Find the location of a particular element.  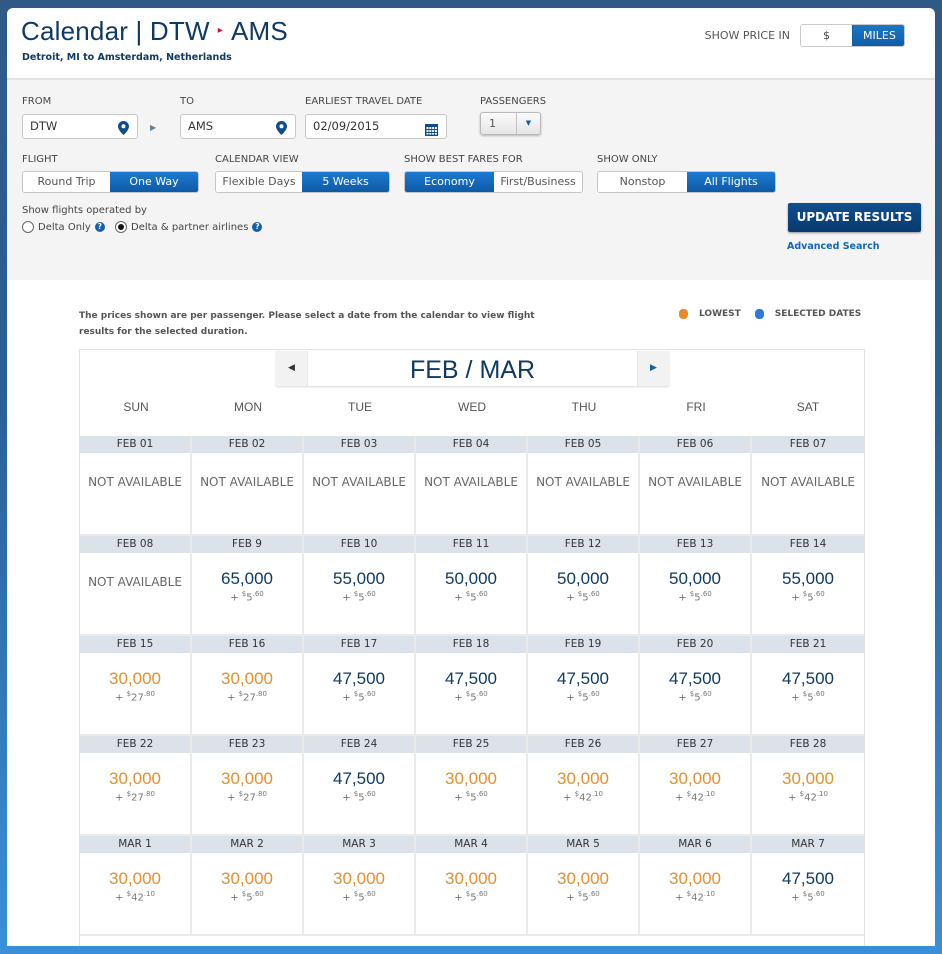

advanced-search-link: Advanced Search is located at coordinates (833, 246).